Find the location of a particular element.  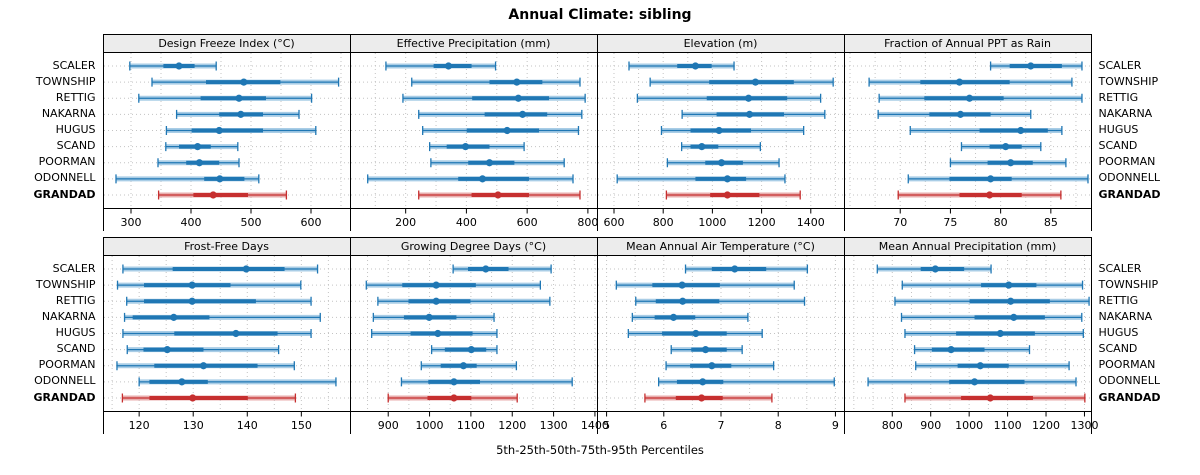

x-axis: 900 1000 1100 1200 1300 1400 is located at coordinates (479, 423).